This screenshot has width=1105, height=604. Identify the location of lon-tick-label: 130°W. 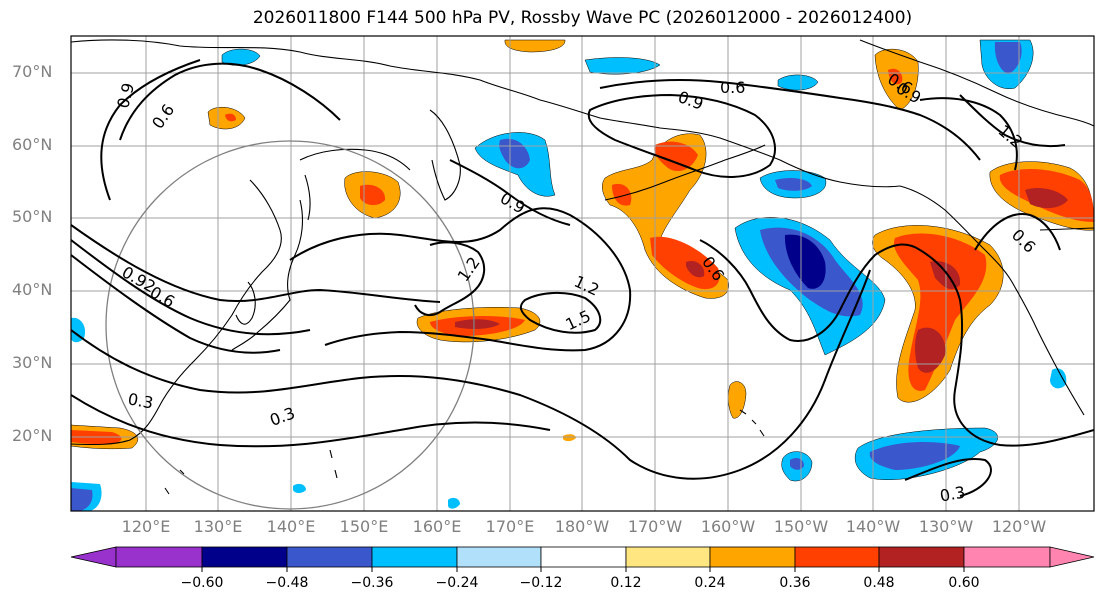
(946, 526).